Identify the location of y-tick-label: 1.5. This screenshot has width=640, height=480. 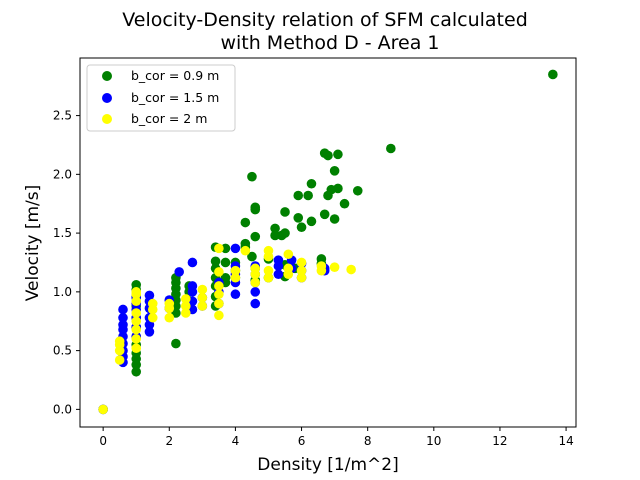
(62, 233).